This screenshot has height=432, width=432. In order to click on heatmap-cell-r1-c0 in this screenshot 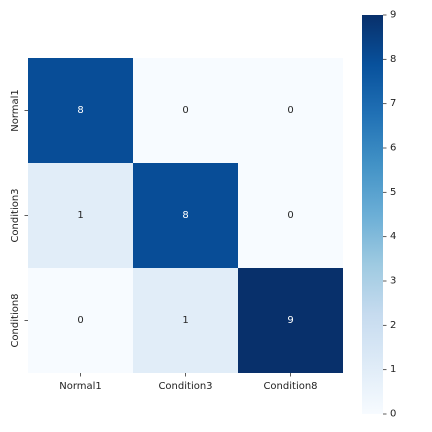, I will do `click(80, 215)`.